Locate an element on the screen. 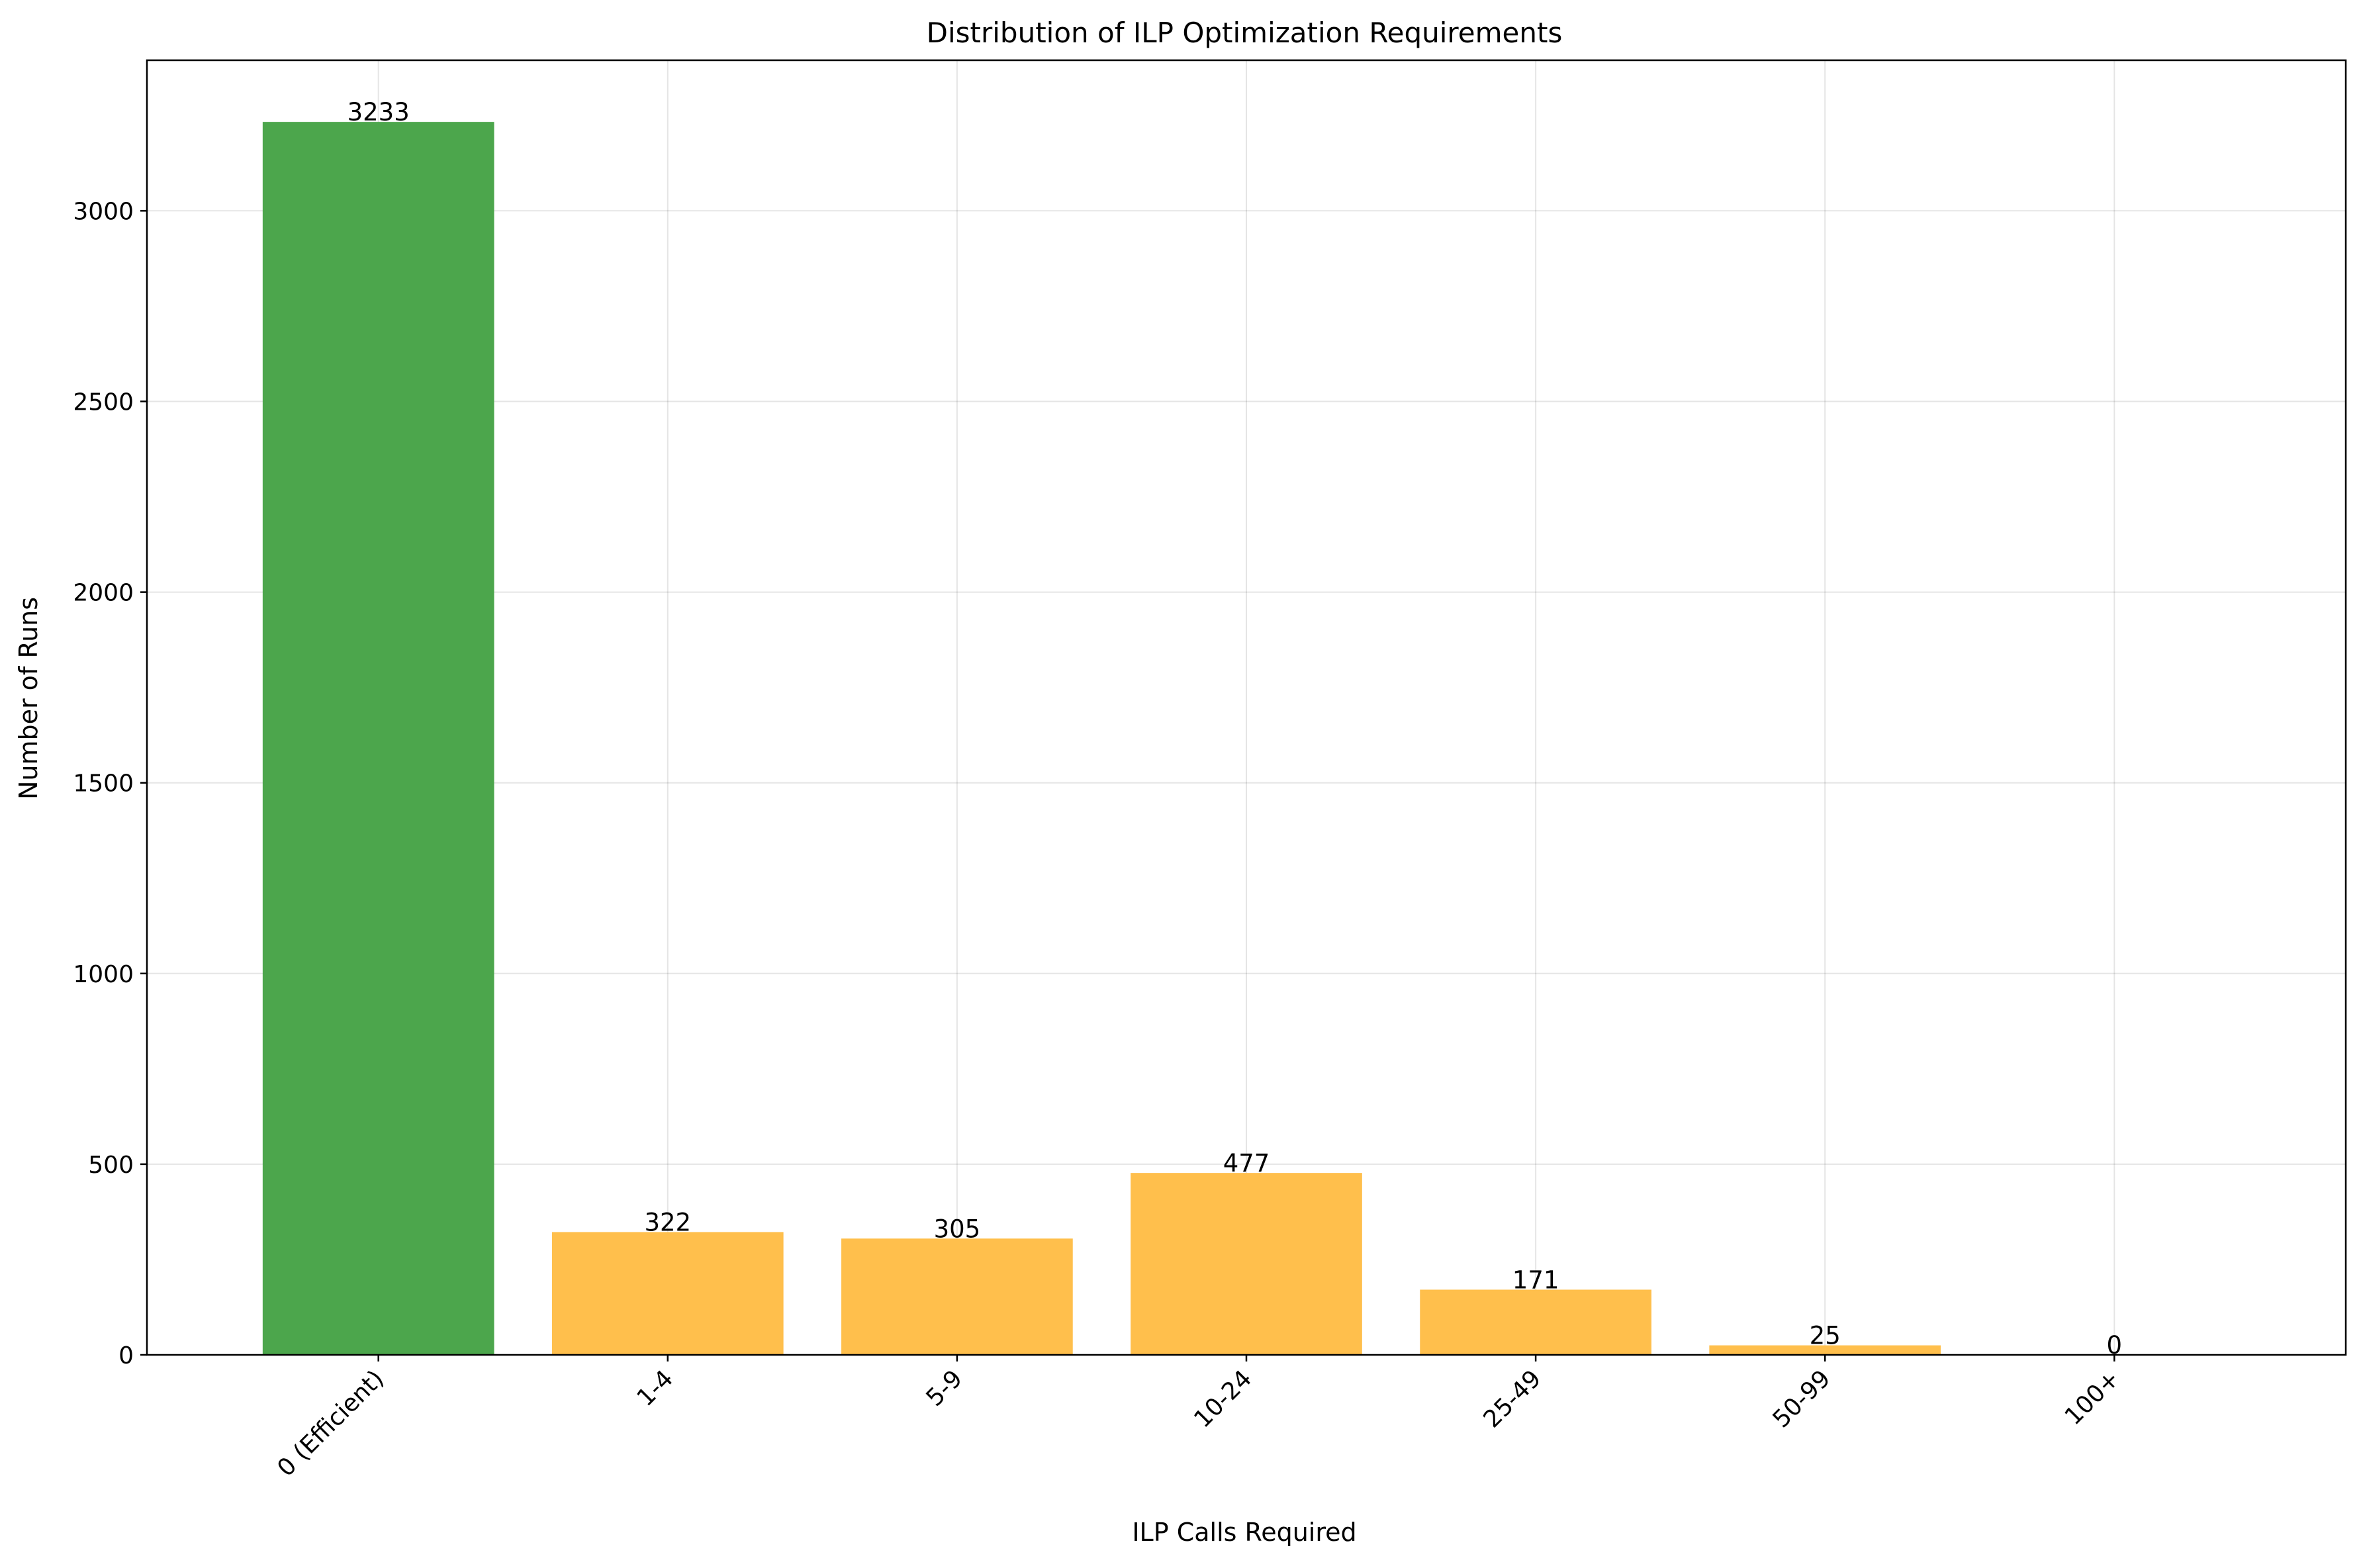  y-tick-label: 2000 is located at coordinates (103, 593).